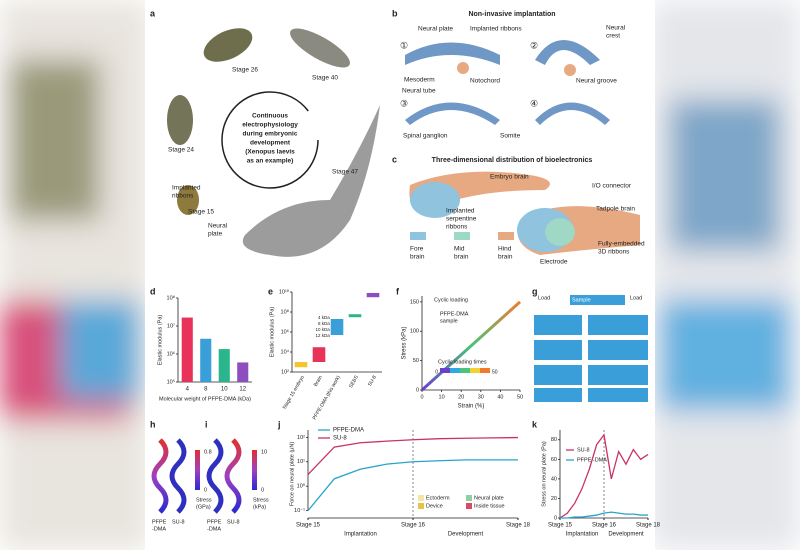 This screenshot has width=800, height=550. What do you see at coordinates (560, 526) in the screenshot?
I see `x-tick-label: Stage 15` at bounding box center [560, 526].